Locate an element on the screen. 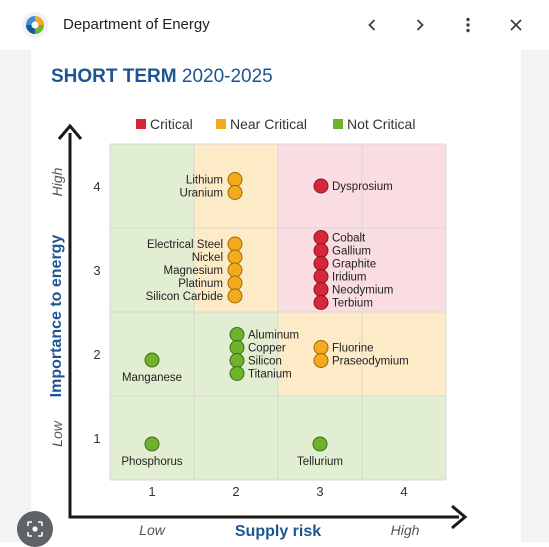 The image size is (549, 547). site-title: Department of Energy is located at coordinates (136, 24).